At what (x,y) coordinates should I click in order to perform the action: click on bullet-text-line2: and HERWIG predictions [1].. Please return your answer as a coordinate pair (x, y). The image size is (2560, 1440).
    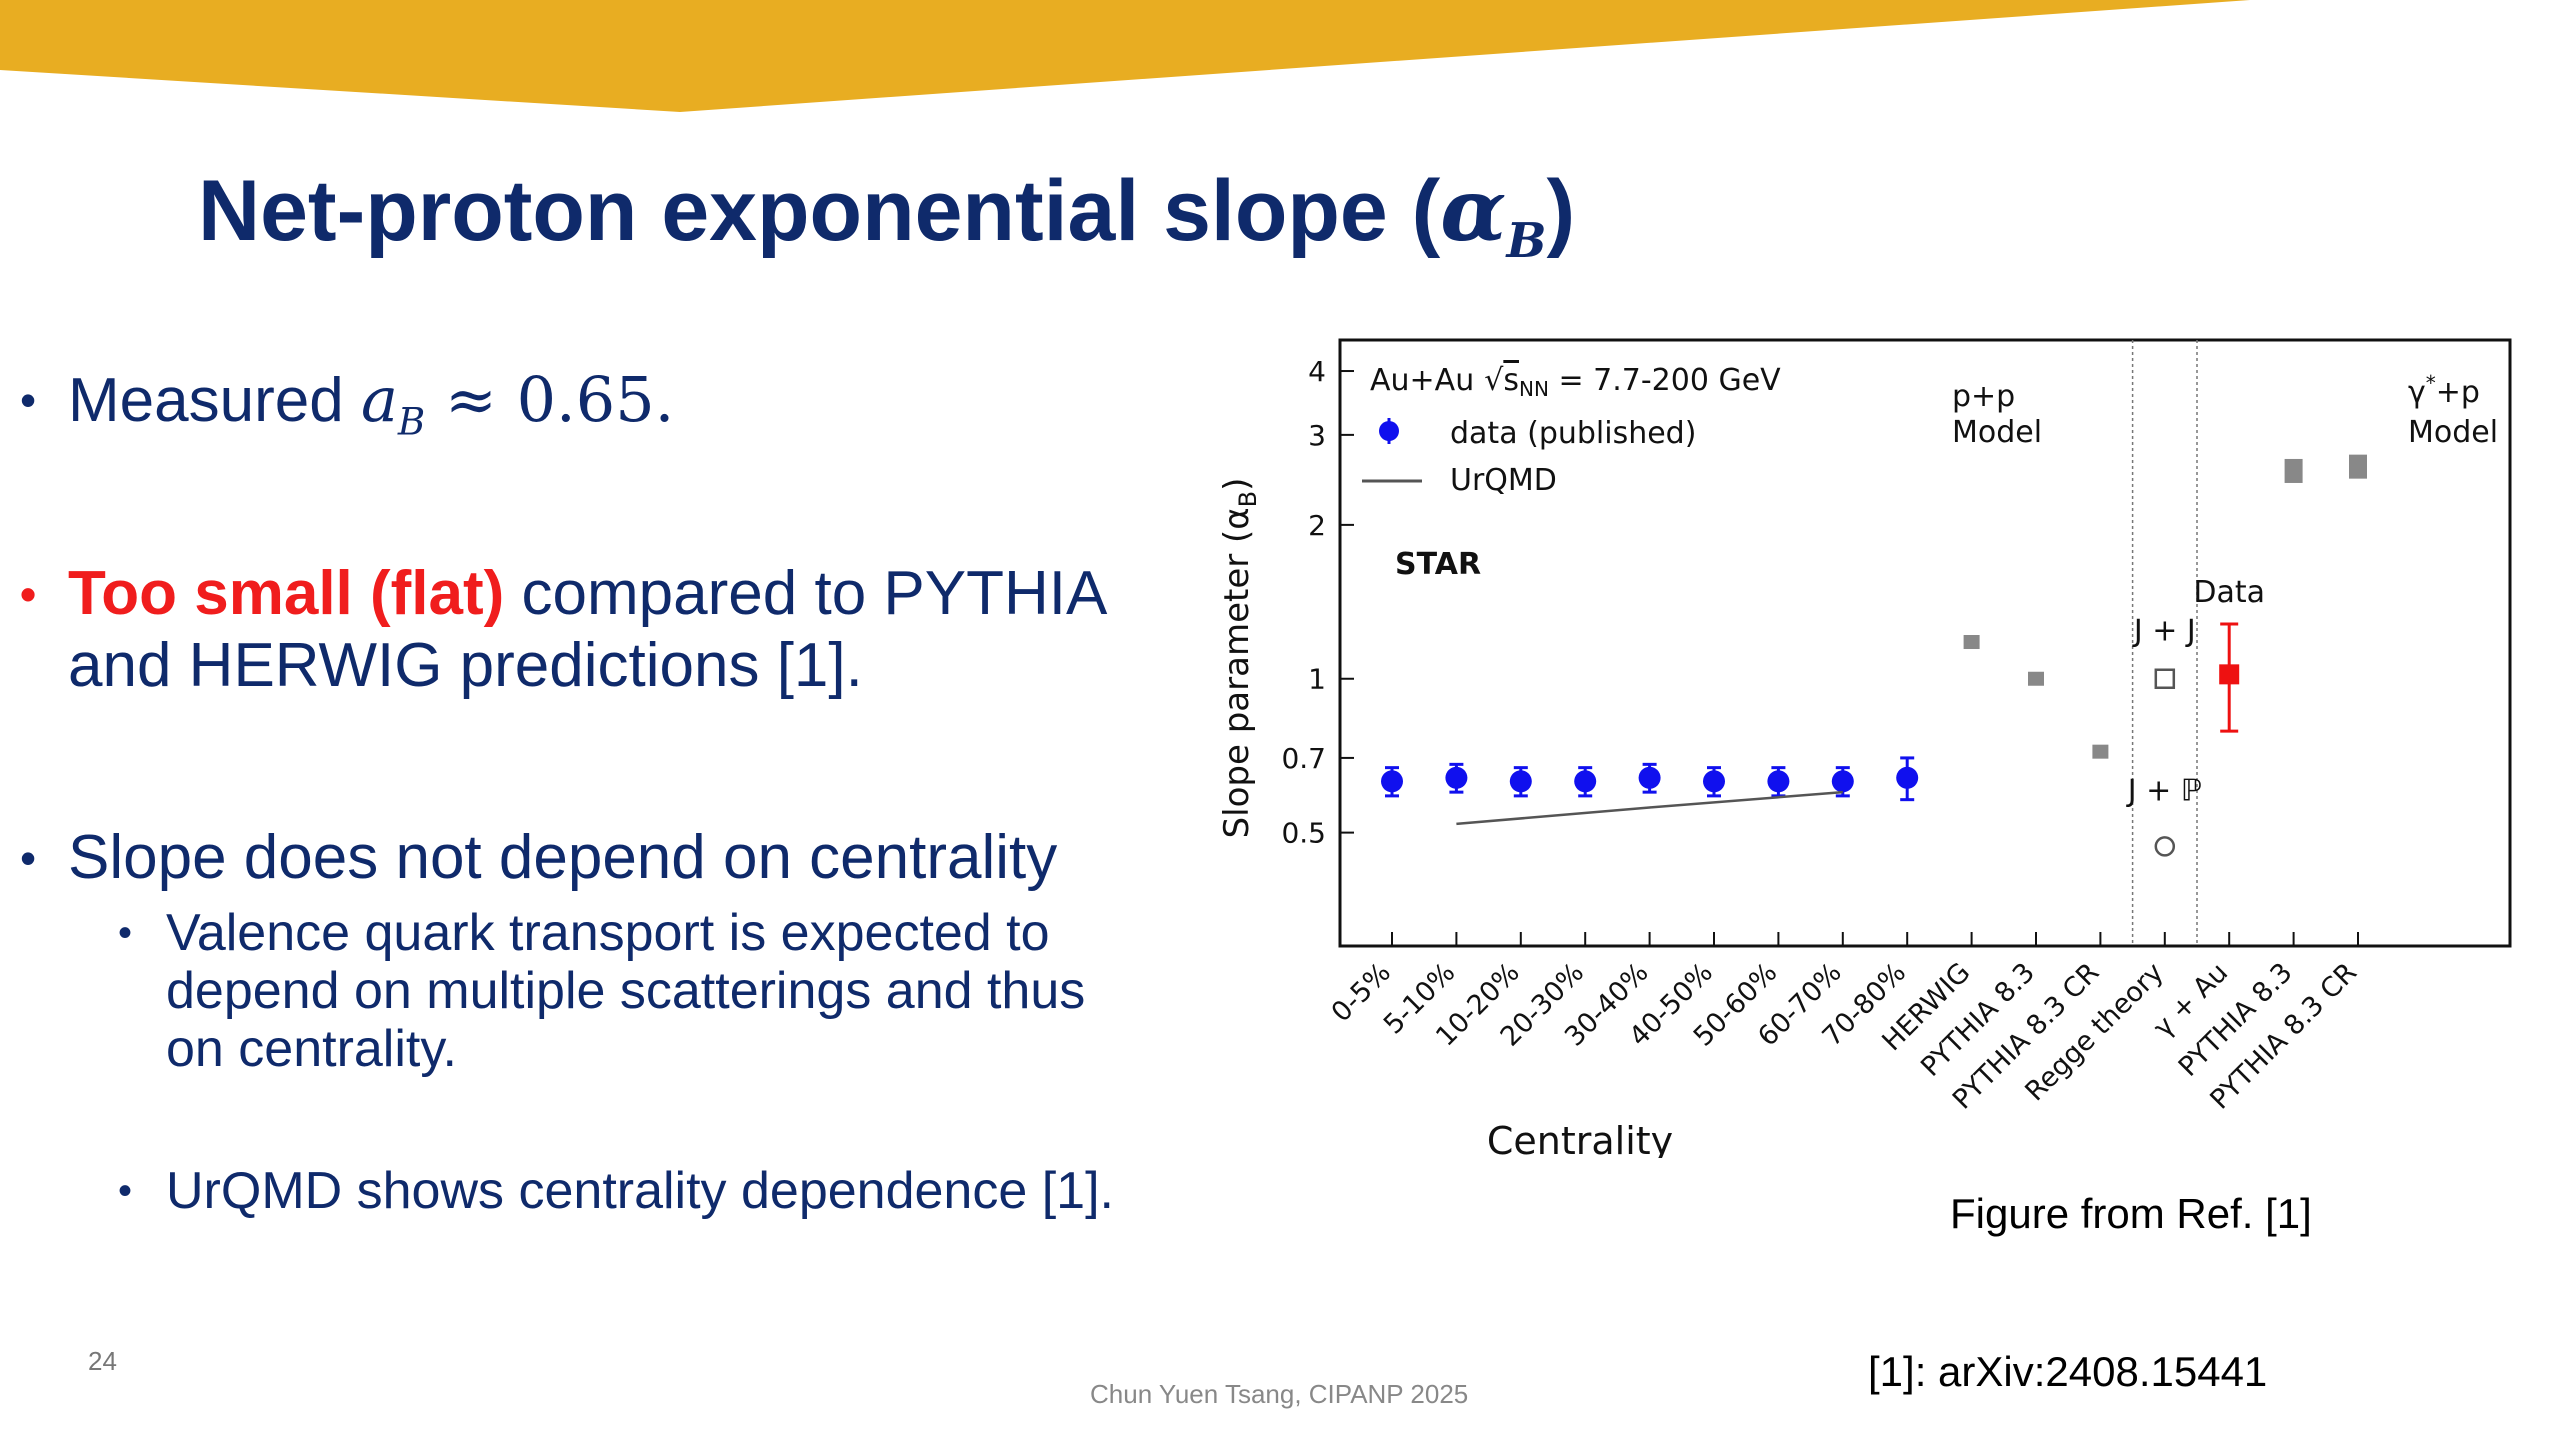
    Looking at the image, I should click on (465, 665).